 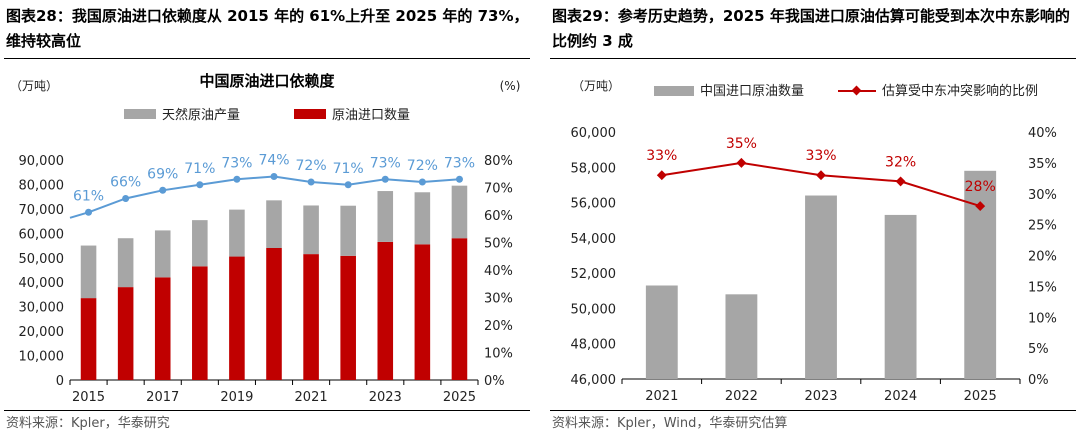 What do you see at coordinates (900, 396) in the screenshot?
I see `right-x-tick-label: 2024` at bounding box center [900, 396].